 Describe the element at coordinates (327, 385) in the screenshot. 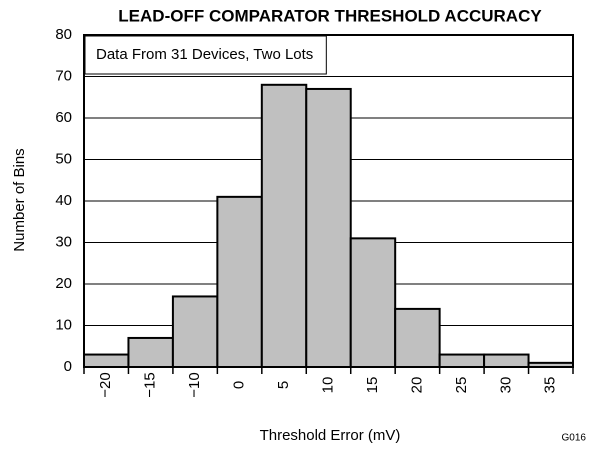

I see `x-tick-label: 10` at that location.